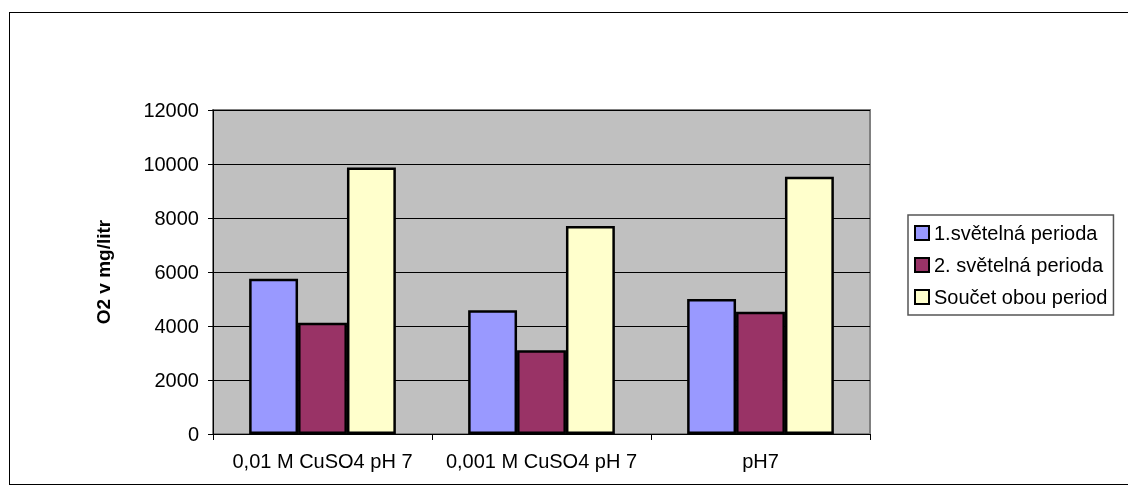 The height and width of the screenshot is (497, 1128). What do you see at coordinates (103, 272) in the screenshot?
I see `y-axis-title: O2 v mg/litr` at bounding box center [103, 272].